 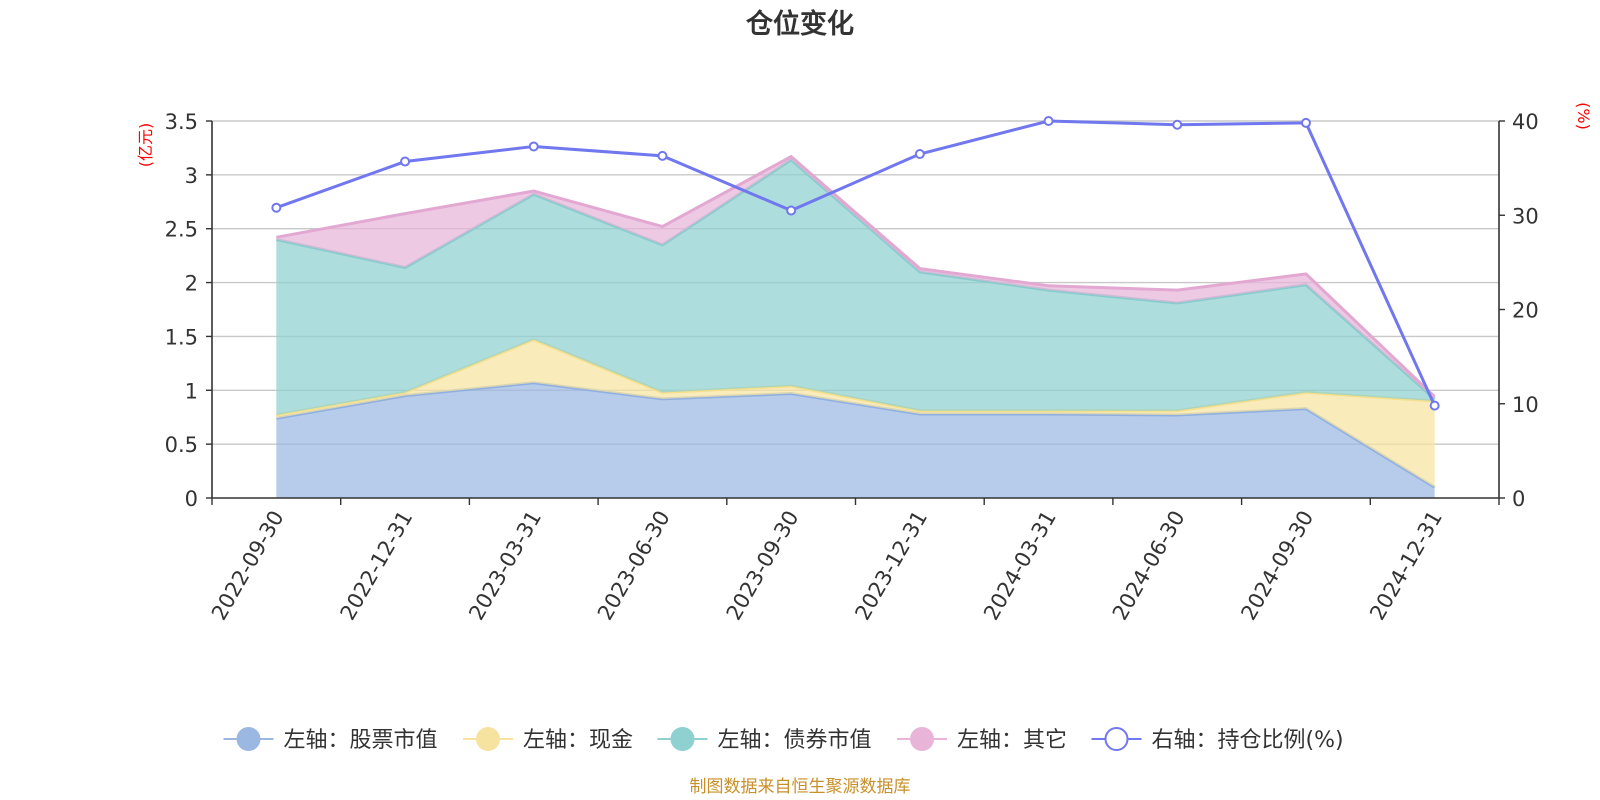 What do you see at coordinates (799, 24) in the screenshot?
I see `chart-title: 仓位变化` at bounding box center [799, 24].